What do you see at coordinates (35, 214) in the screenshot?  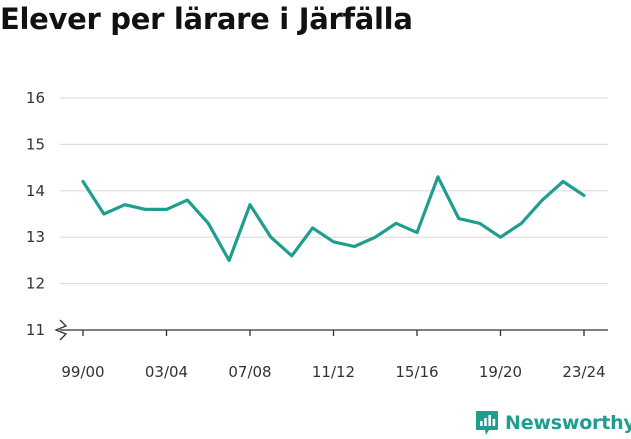 I see `y-axis-tick-labels: 11 12 13 14 15 16` at bounding box center [35, 214].